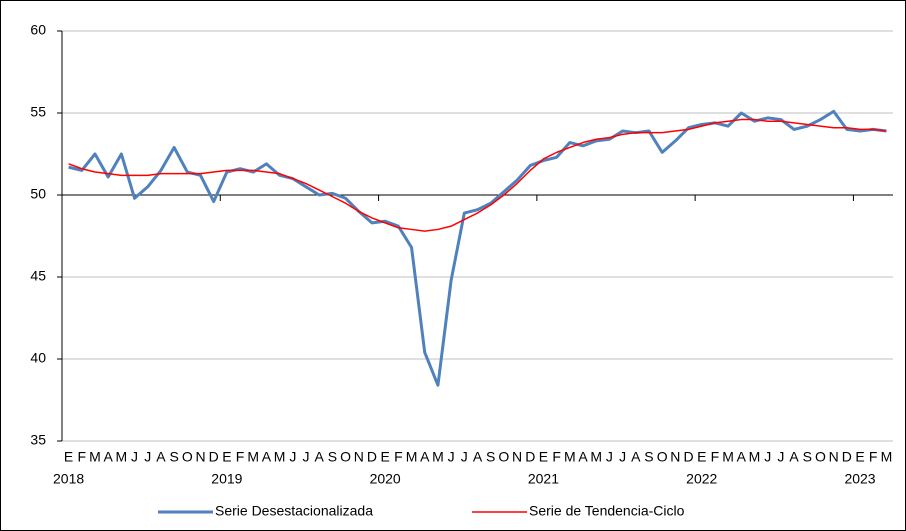  Describe the element at coordinates (226, 479) in the screenshot. I see `year-label: 2019` at that location.